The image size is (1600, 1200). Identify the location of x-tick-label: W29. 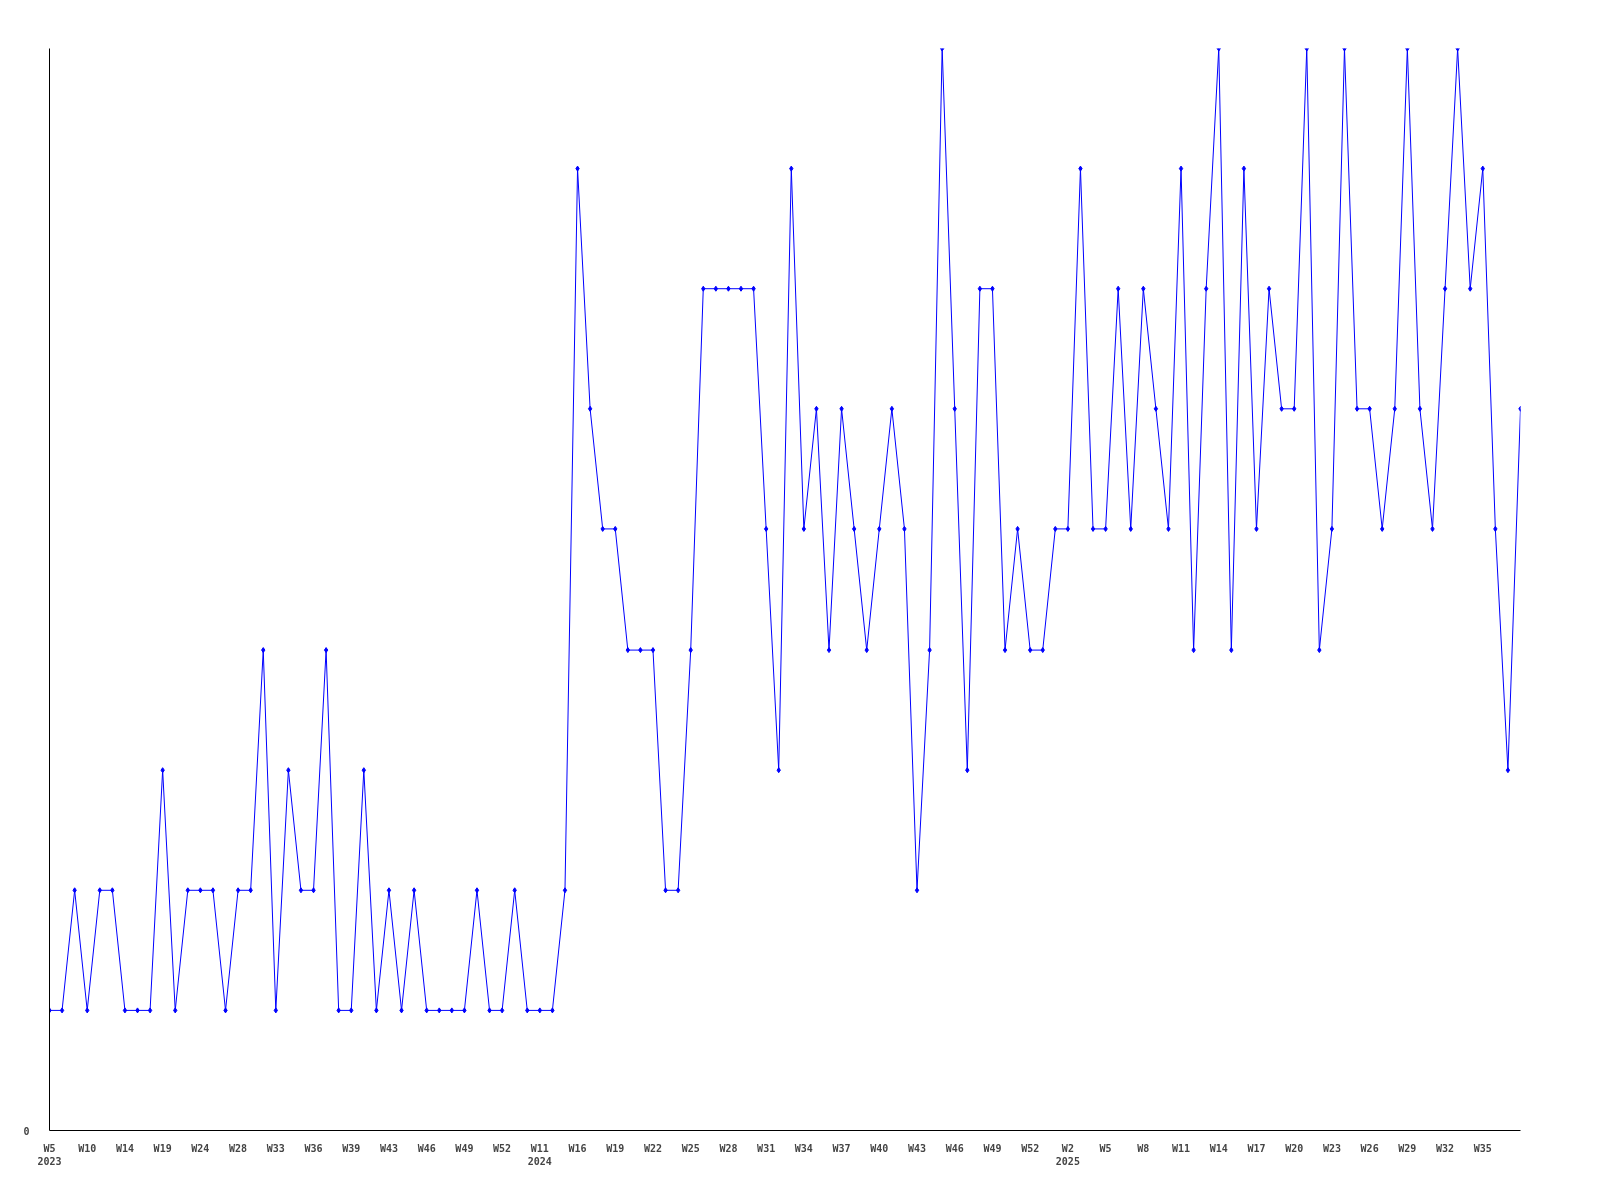
(1407, 1148).